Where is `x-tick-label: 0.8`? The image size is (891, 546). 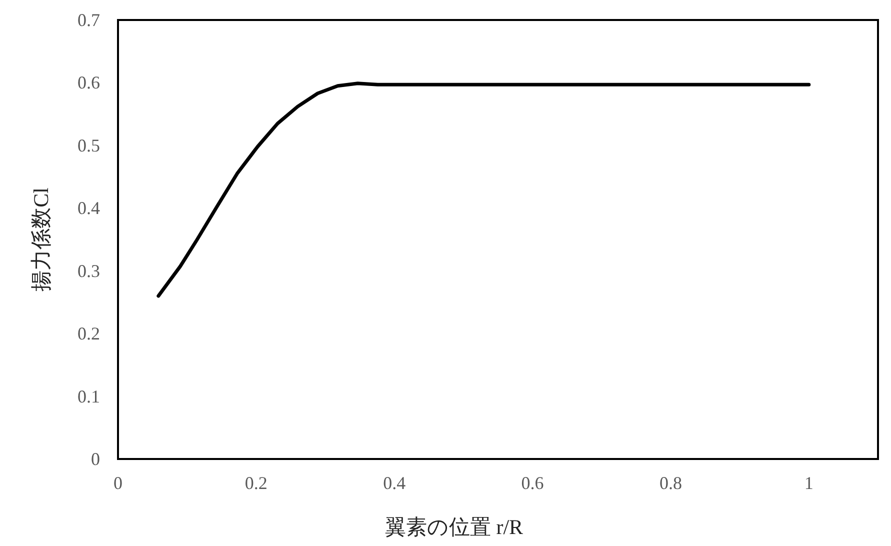 x-tick-label: 0.8 is located at coordinates (670, 483).